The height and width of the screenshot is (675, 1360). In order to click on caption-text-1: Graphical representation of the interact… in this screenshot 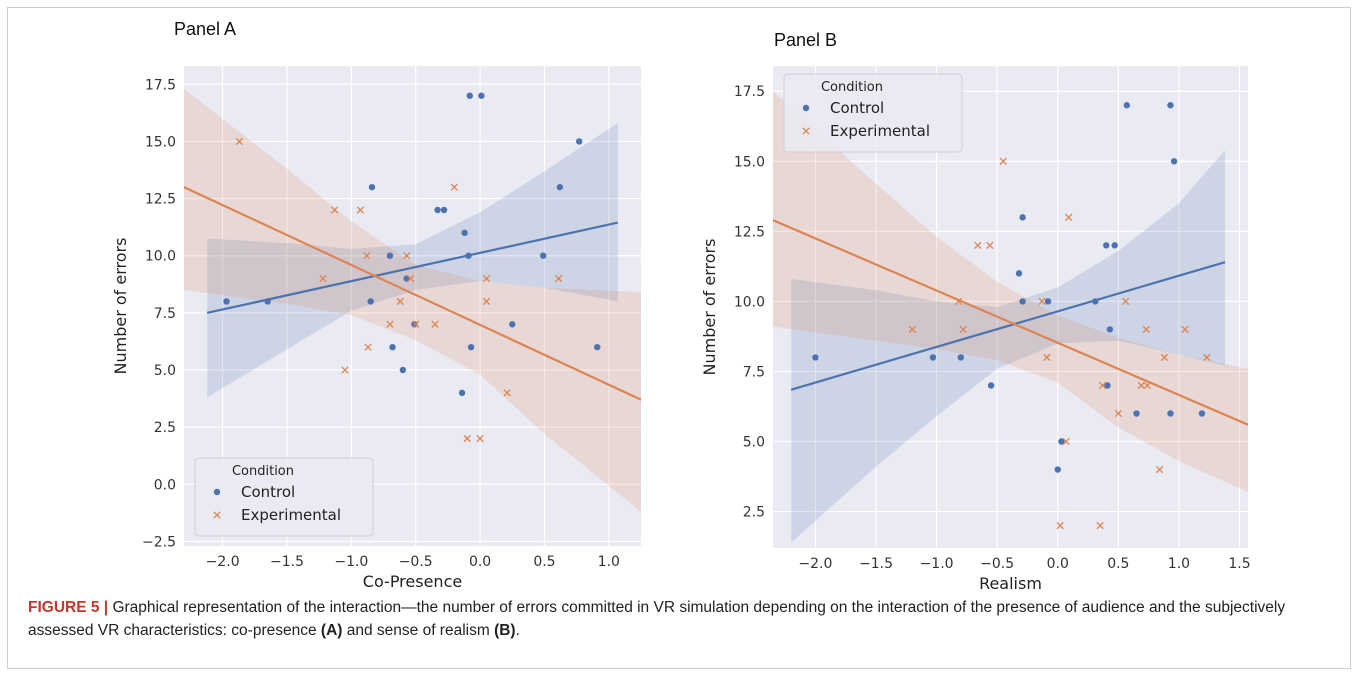, I will do `click(657, 619)`.